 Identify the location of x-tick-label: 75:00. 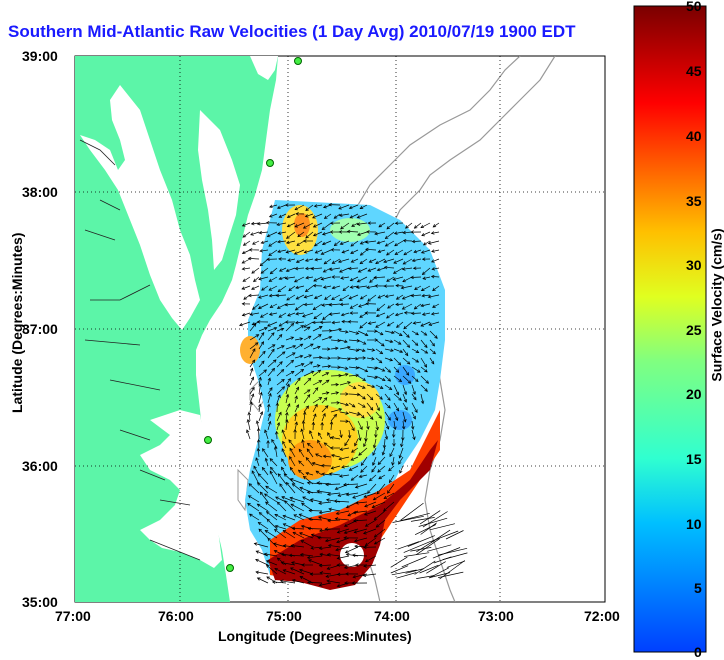
(284, 616).